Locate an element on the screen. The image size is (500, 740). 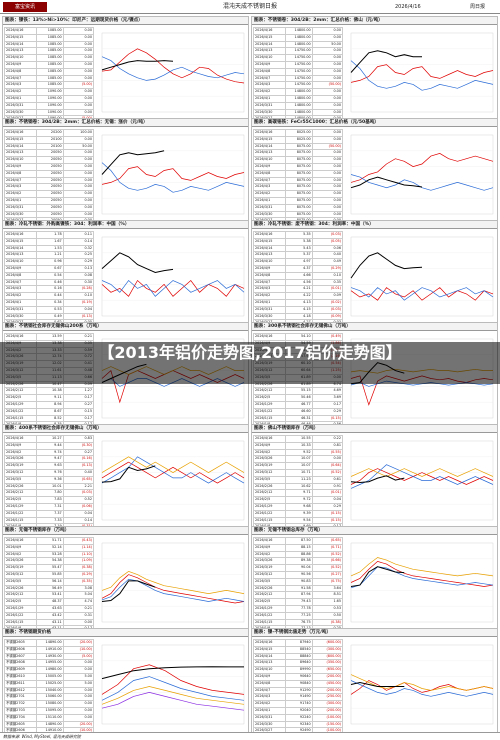
value-cell: 87.94 is located at coordinates (299, 595).